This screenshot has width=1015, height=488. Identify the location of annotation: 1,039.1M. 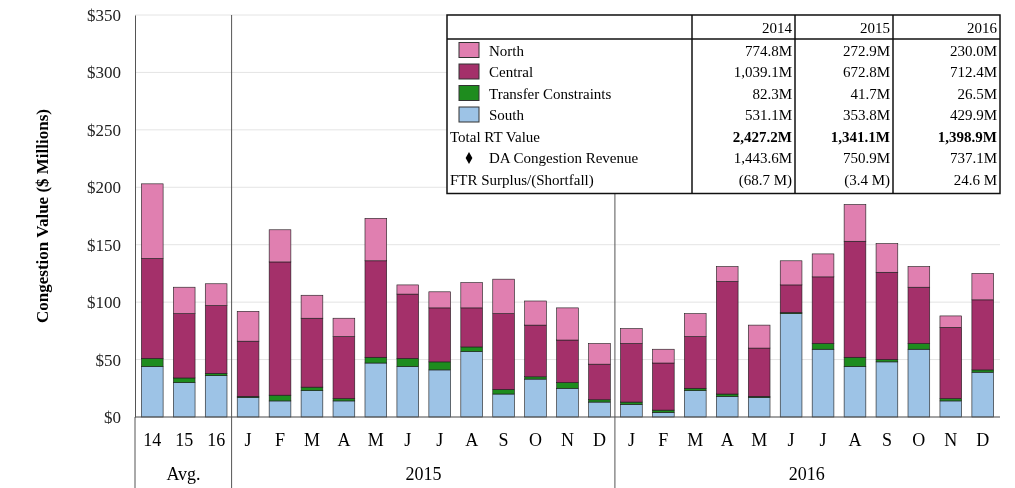
(762, 72).